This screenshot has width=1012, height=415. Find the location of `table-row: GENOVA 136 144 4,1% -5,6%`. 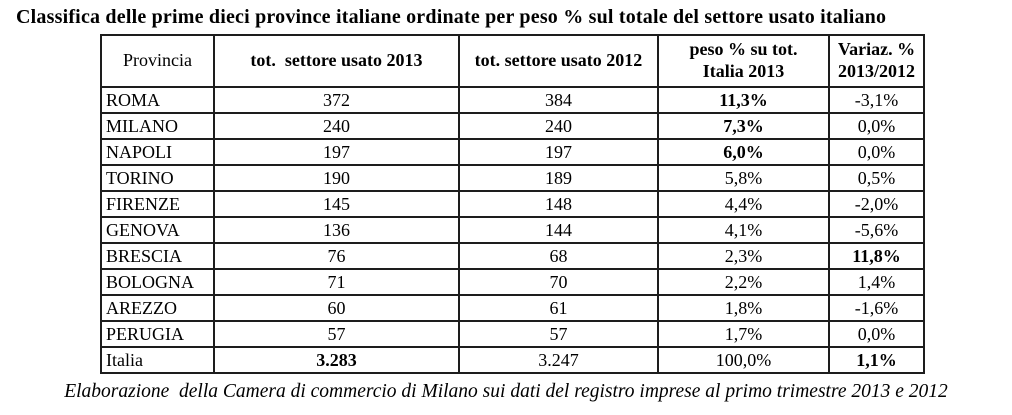

table-row: GENOVA 136 144 4,1% -5,6% is located at coordinates (512, 230).